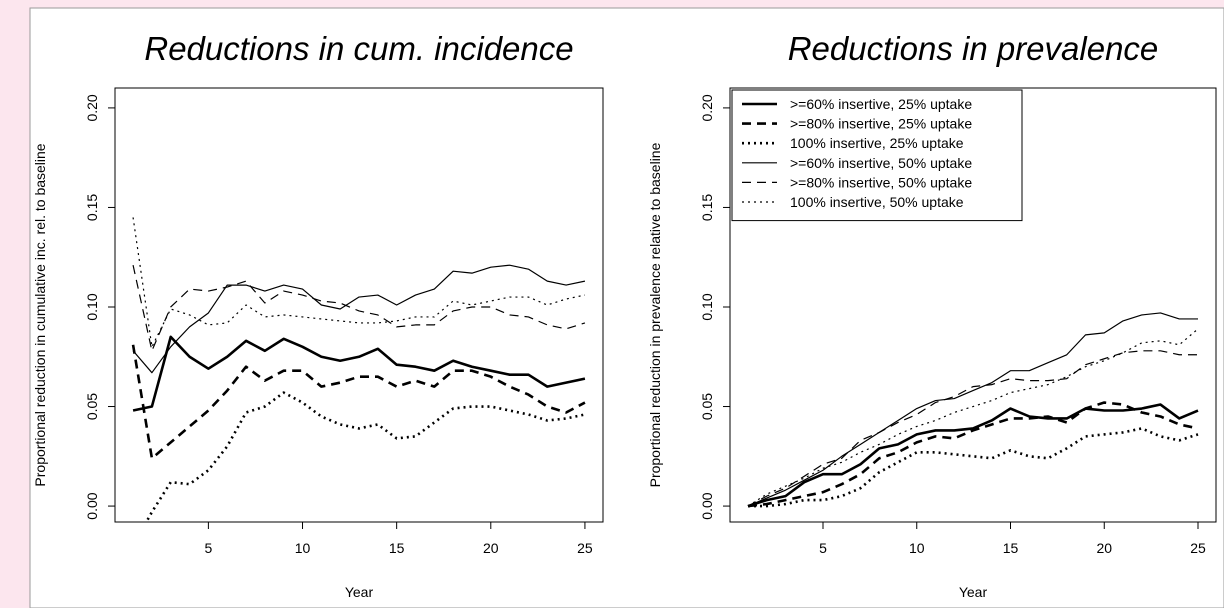 Image resolution: width=1224 pixels, height=608 pixels. What do you see at coordinates (877, 143) in the screenshot?
I see `legend-label: 100% insertive, 25% uptake` at bounding box center [877, 143].